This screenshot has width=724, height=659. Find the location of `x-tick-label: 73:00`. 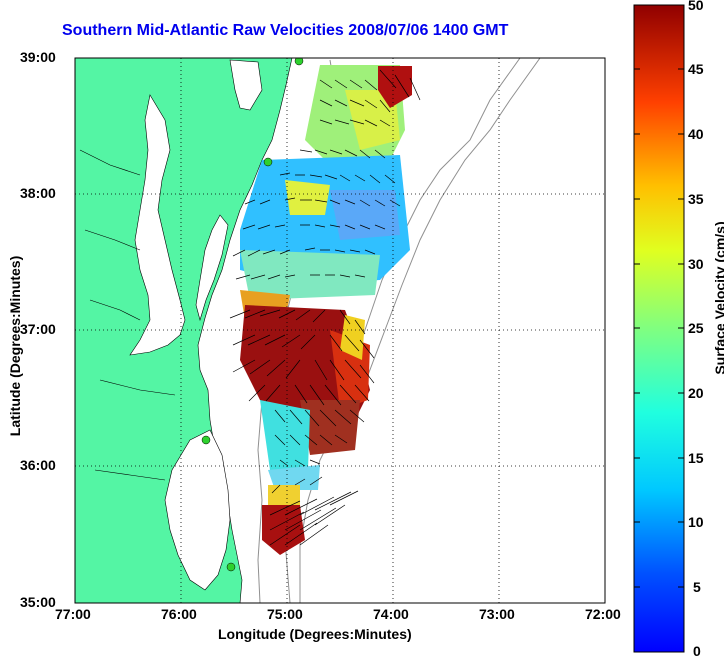

x-tick-label: 73:00 is located at coordinates (497, 614).